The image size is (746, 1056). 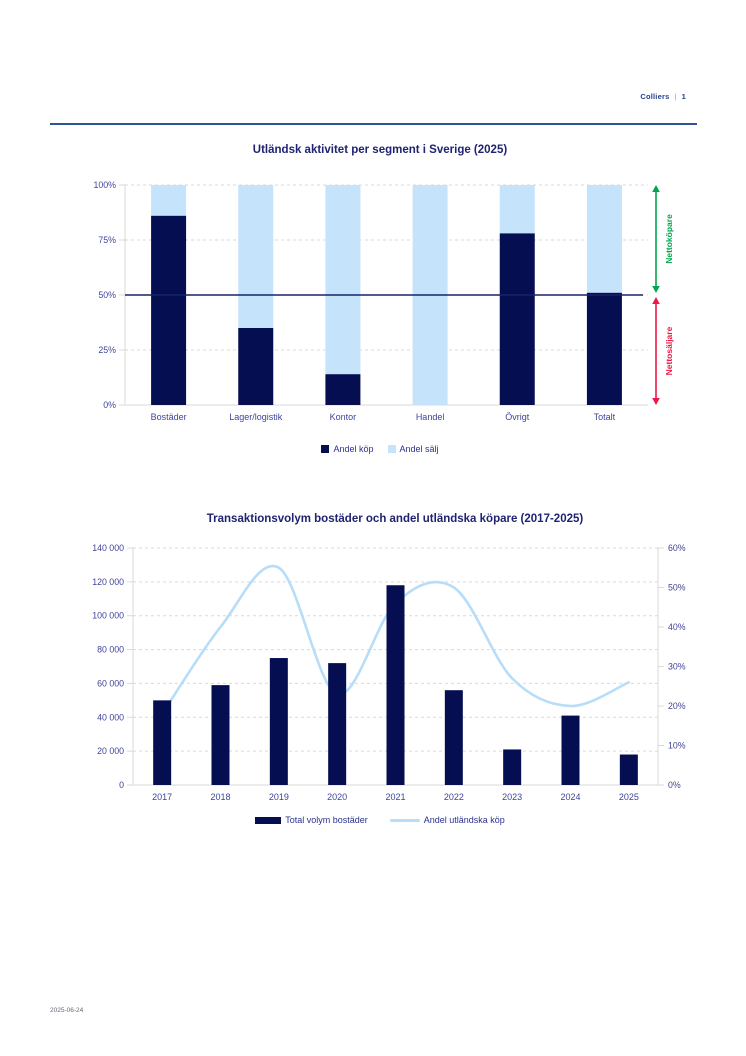 I want to click on svg-text: 2017, so click(x=162, y=797).